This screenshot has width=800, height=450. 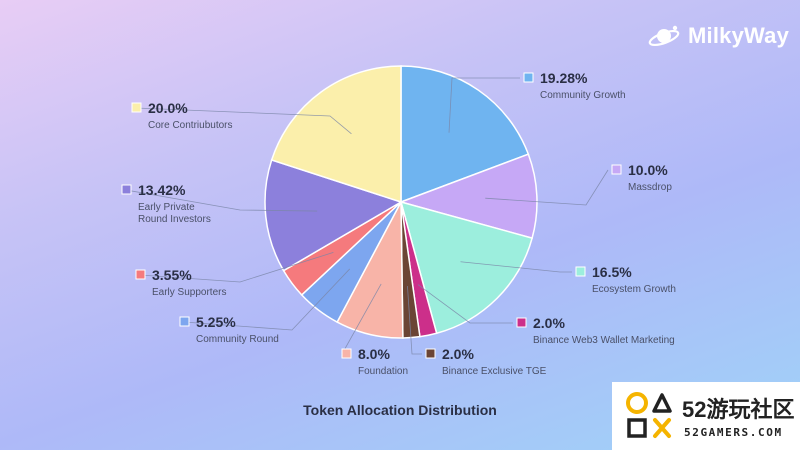 I want to click on category-label-community-round: Community Round, so click(x=237, y=339).